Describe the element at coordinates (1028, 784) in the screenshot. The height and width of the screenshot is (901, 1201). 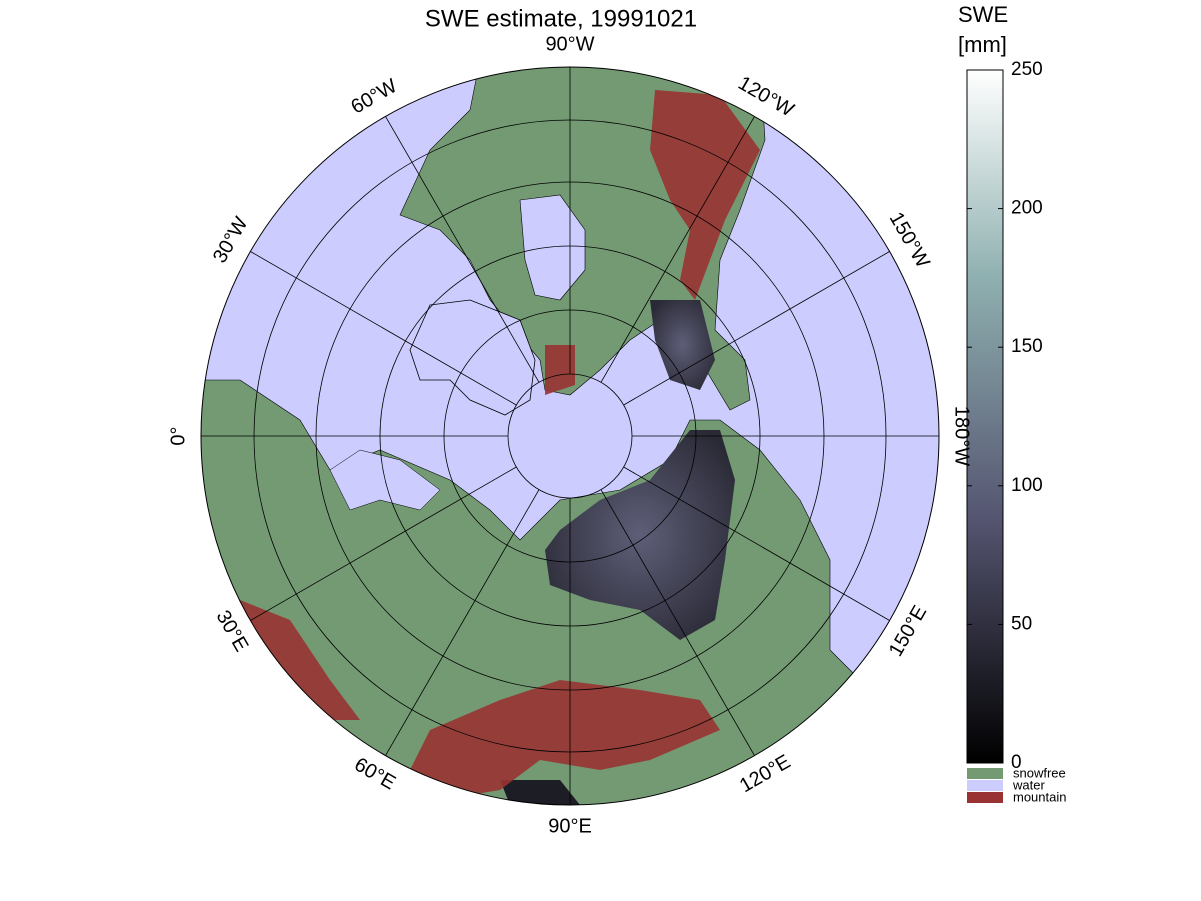
I see `legend-label: water` at that location.